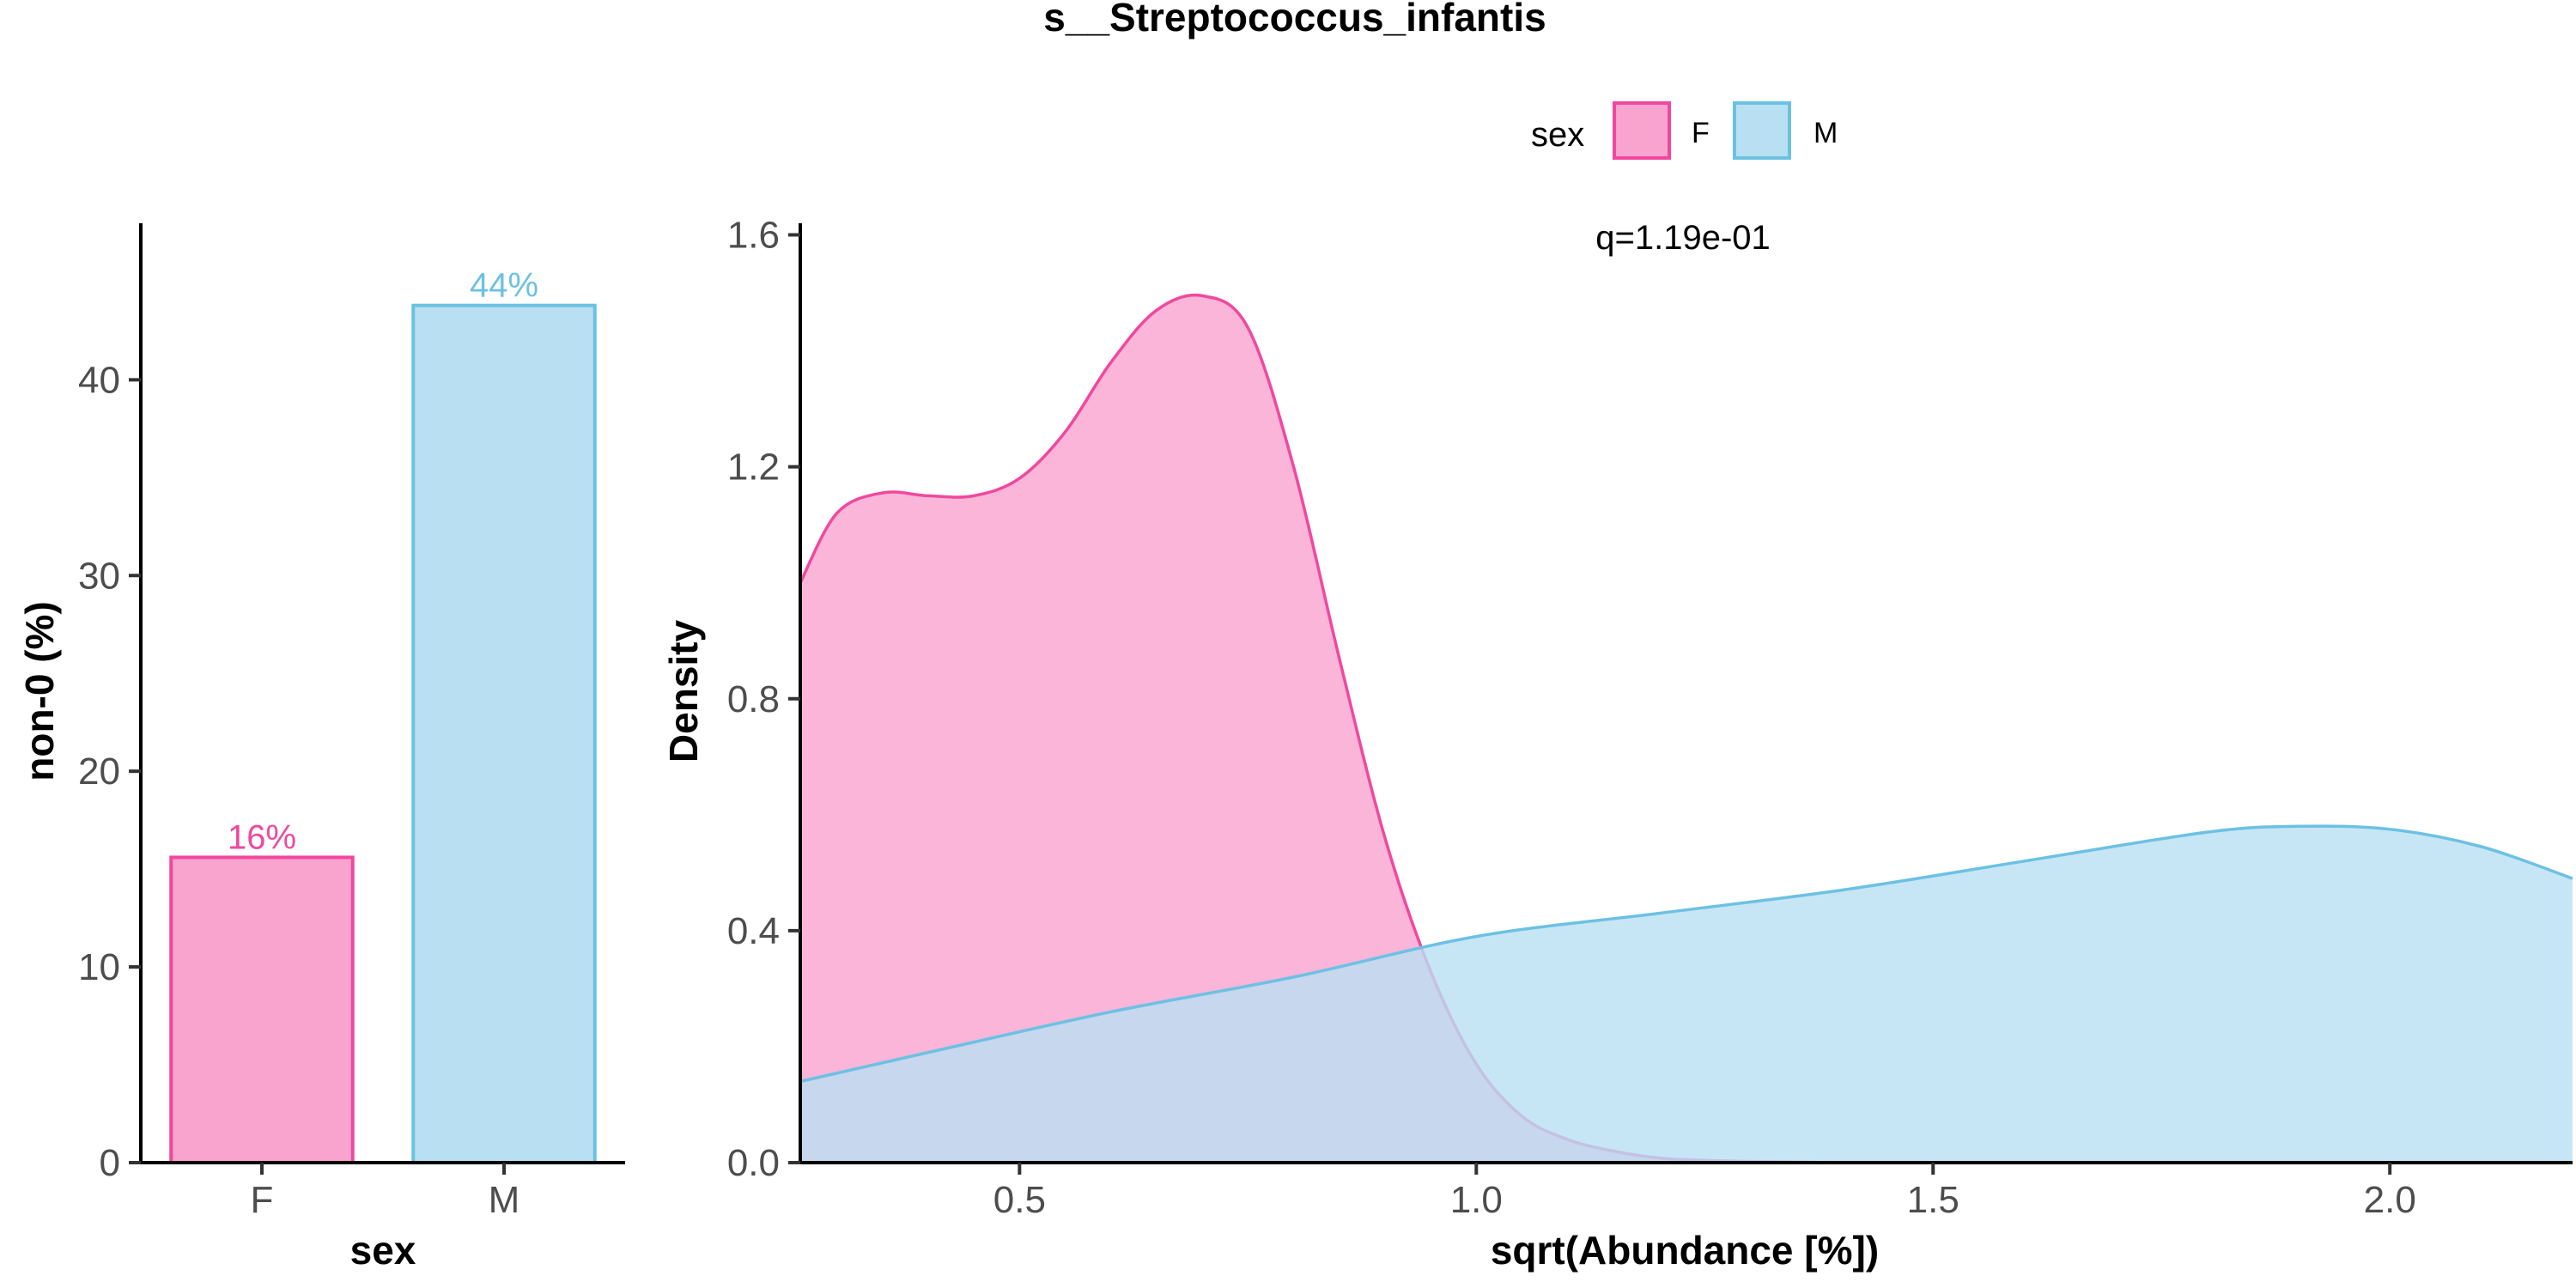 The image size is (2576, 1288). I want to click on bar-data-label-f: 16%, so click(262, 837).